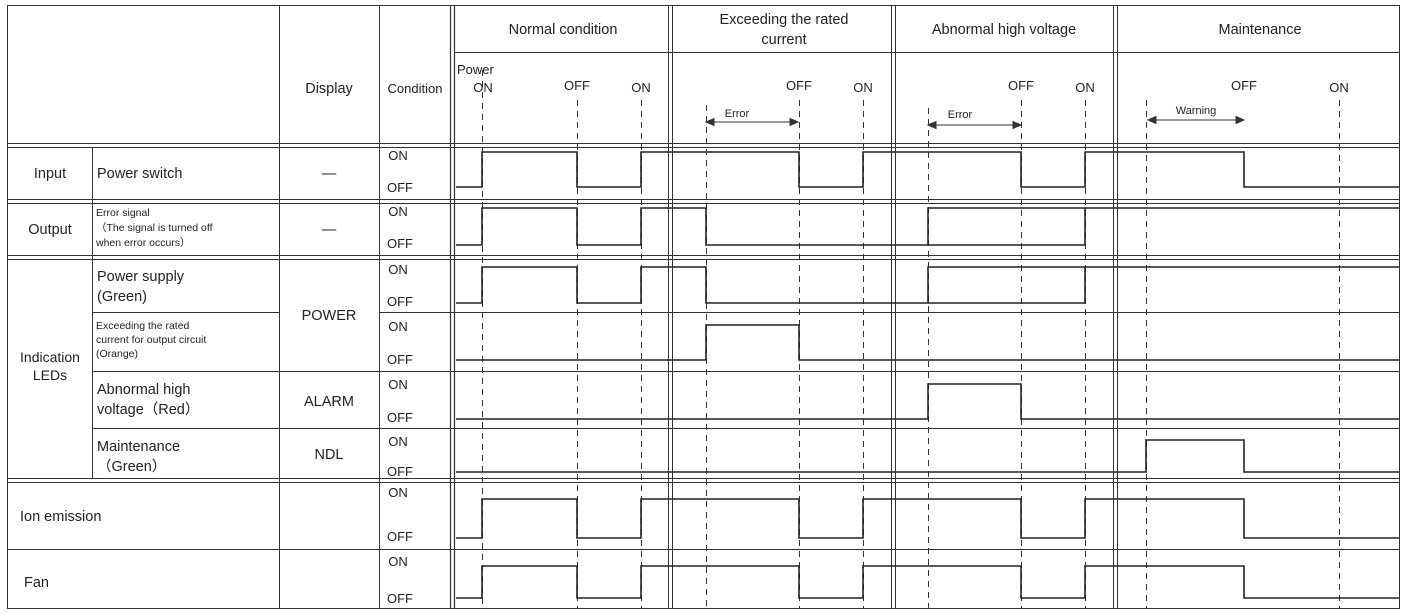 Image resolution: width=1408 pixels, height=614 pixels. I want to click on marker-voltage-on: ON, so click(1085, 87).